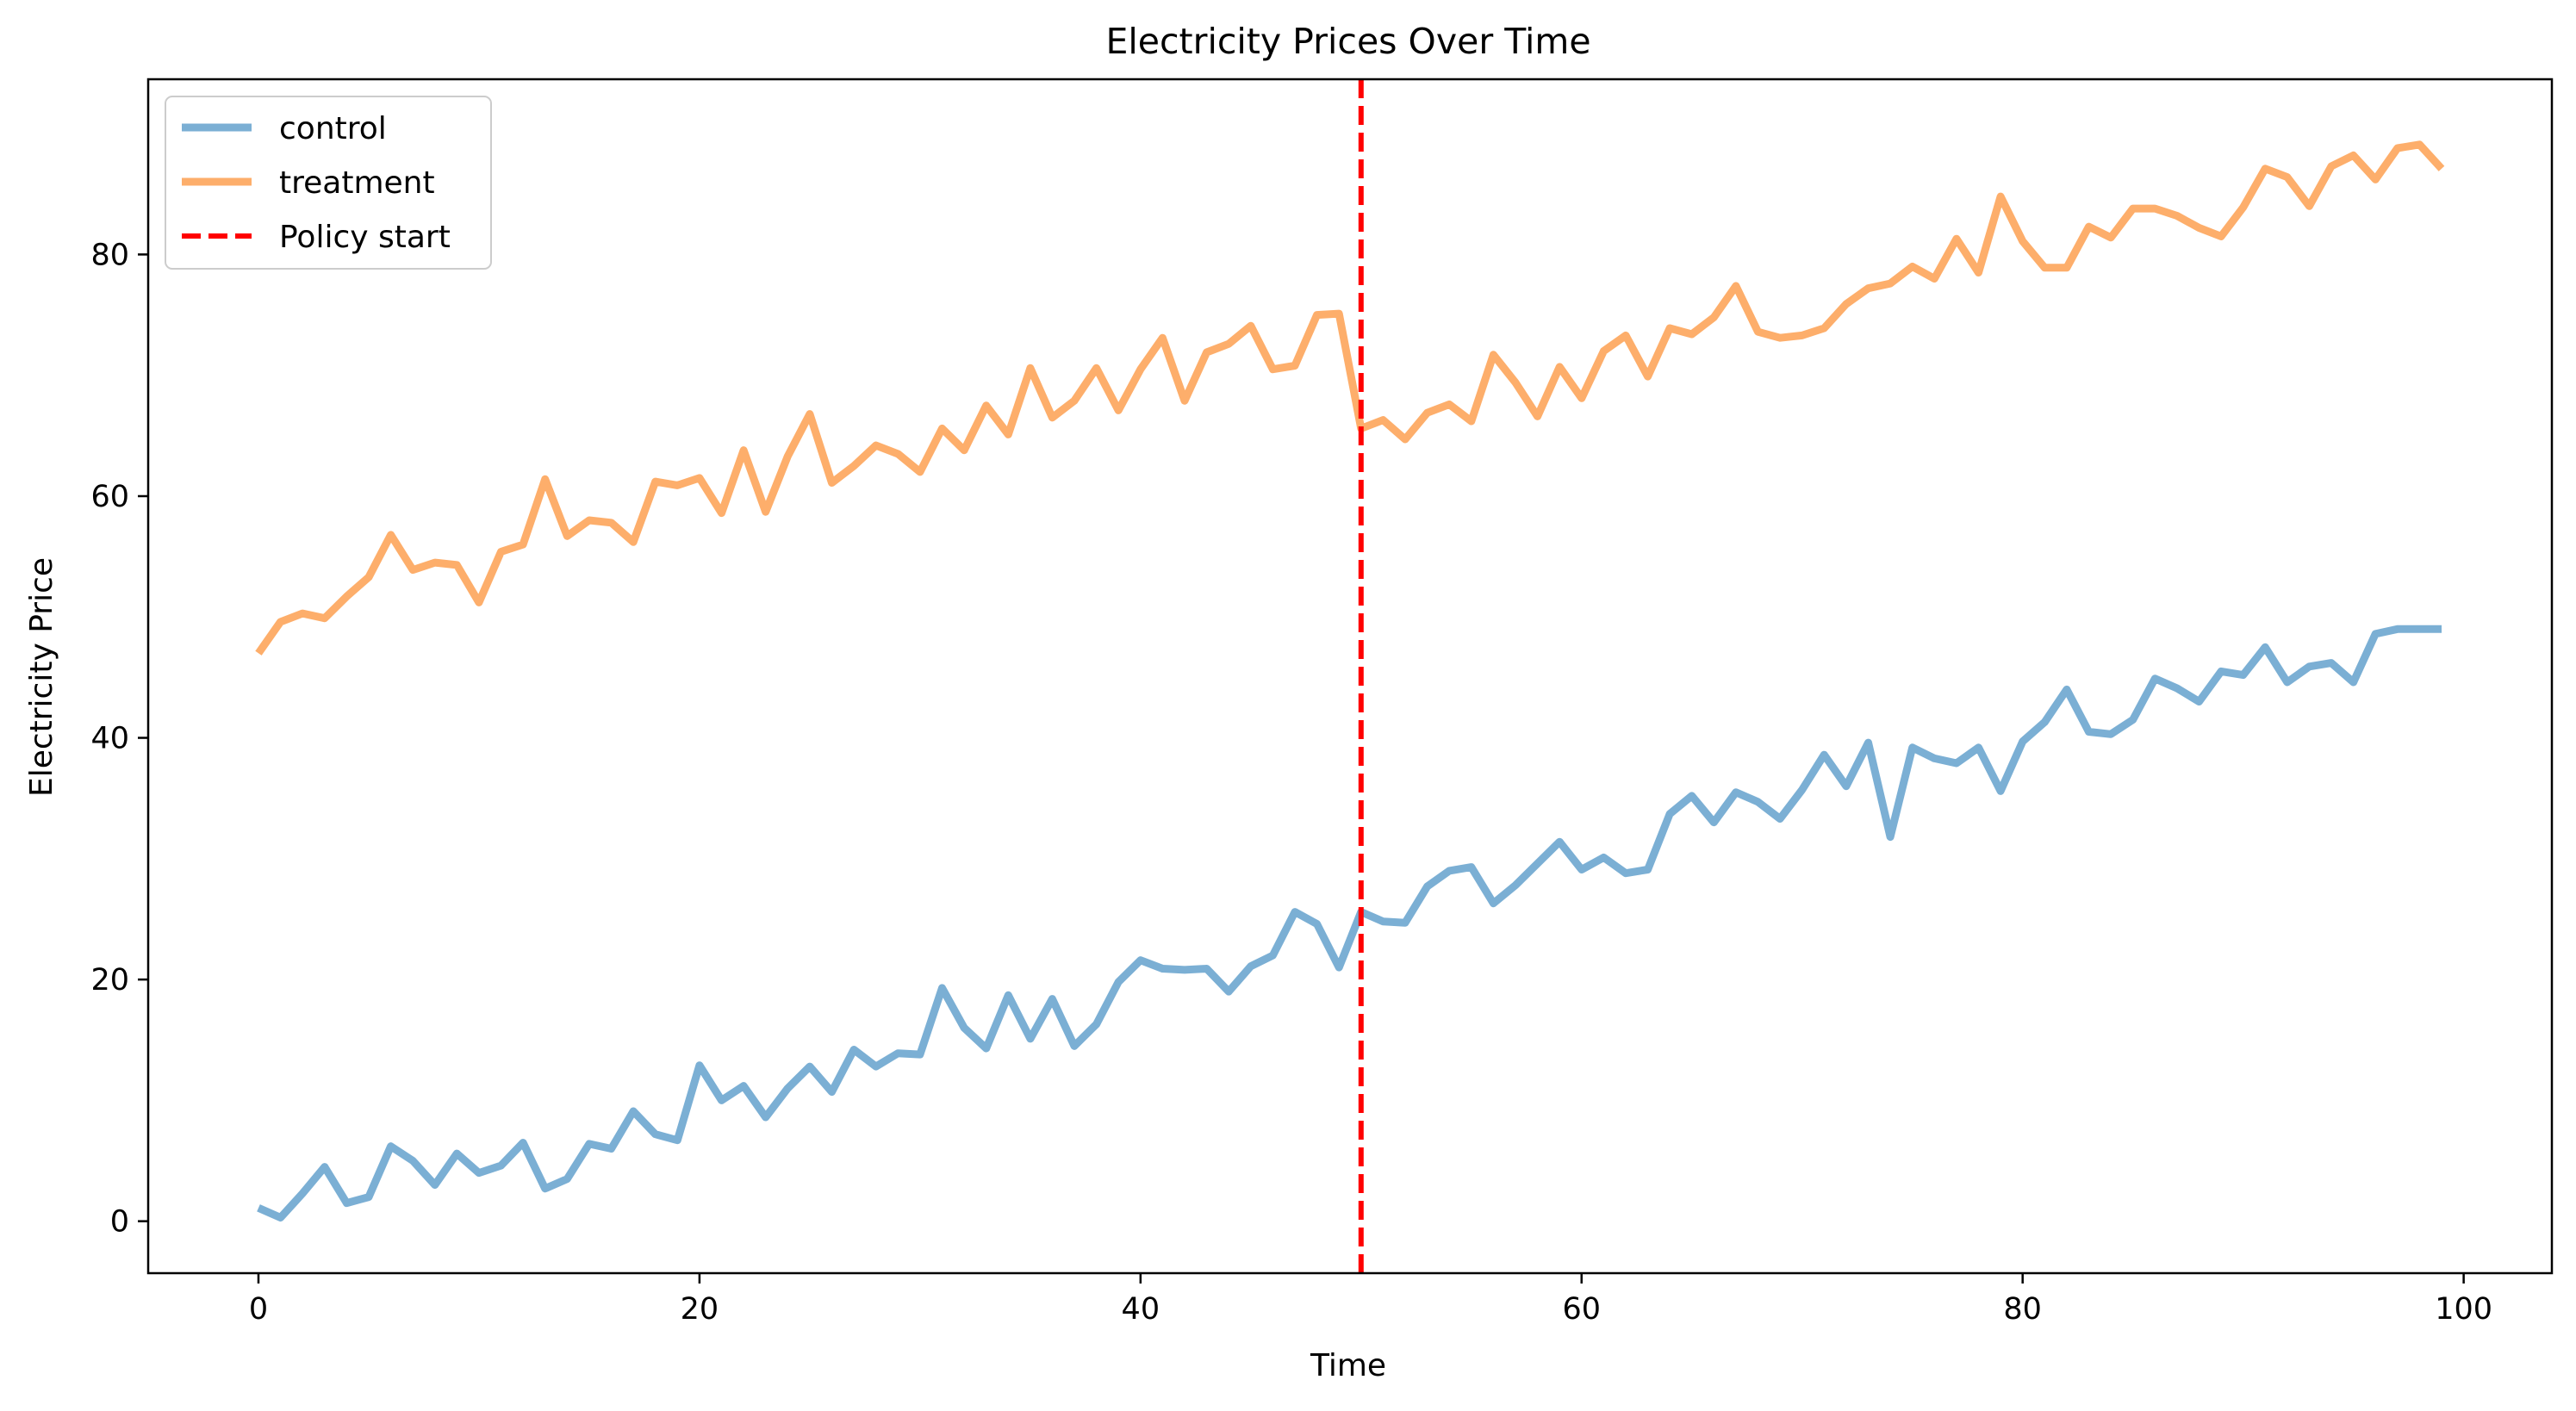  What do you see at coordinates (110, 497) in the screenshot?
I see `y-tick-label: 60` at bounding box center [110, 497].